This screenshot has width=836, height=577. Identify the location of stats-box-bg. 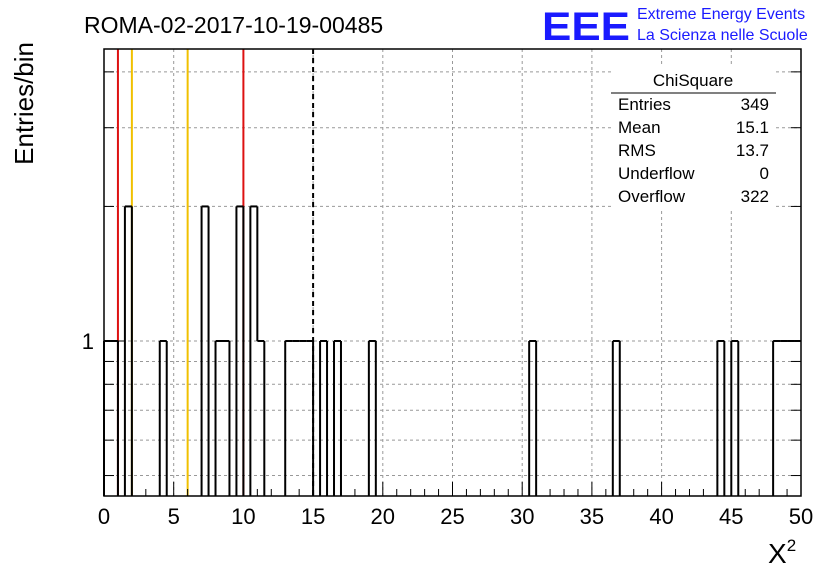
(693, 137).